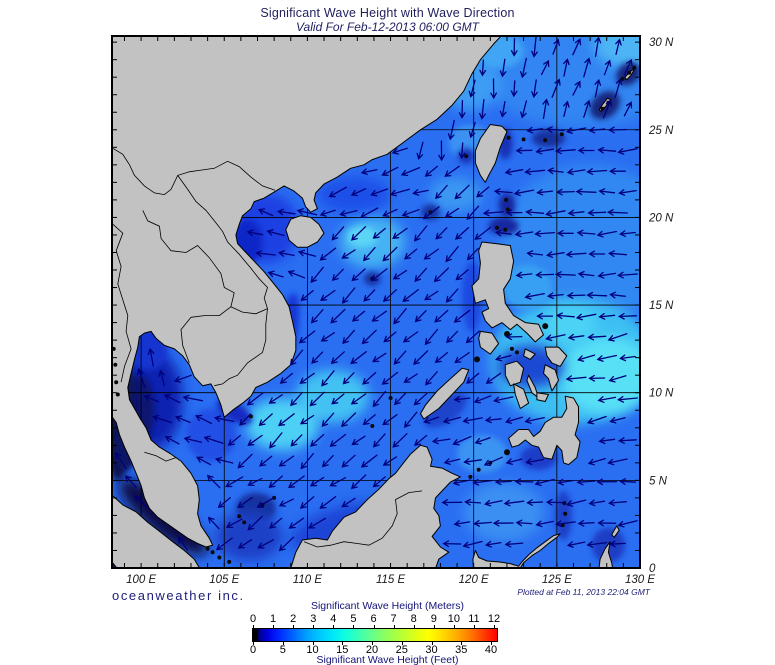 This screenshot has height=665, width=775. I want to click on colorbar-meters-label: Significant Wave Height (Meters), so click(387, 606).